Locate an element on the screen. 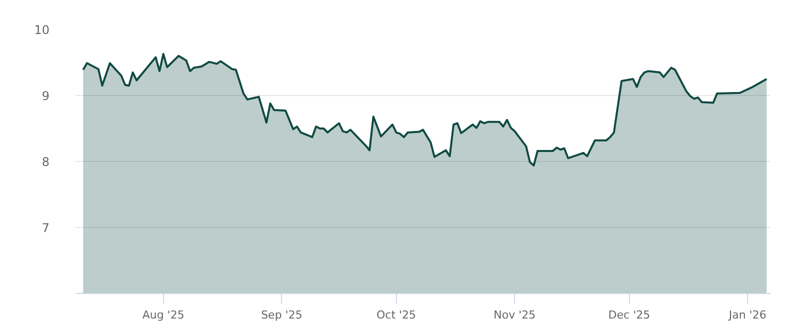  y-tick-label: 9 is located at coordinates (46, 96).